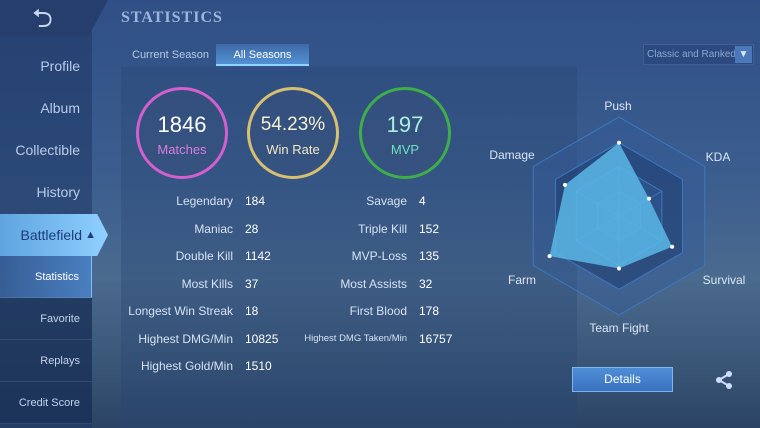  What do you see at coordinates (46, 403) in the screenshot?
I see `sidebar-sub-credit-score: Credit Score` at bounding box center [46, 403].